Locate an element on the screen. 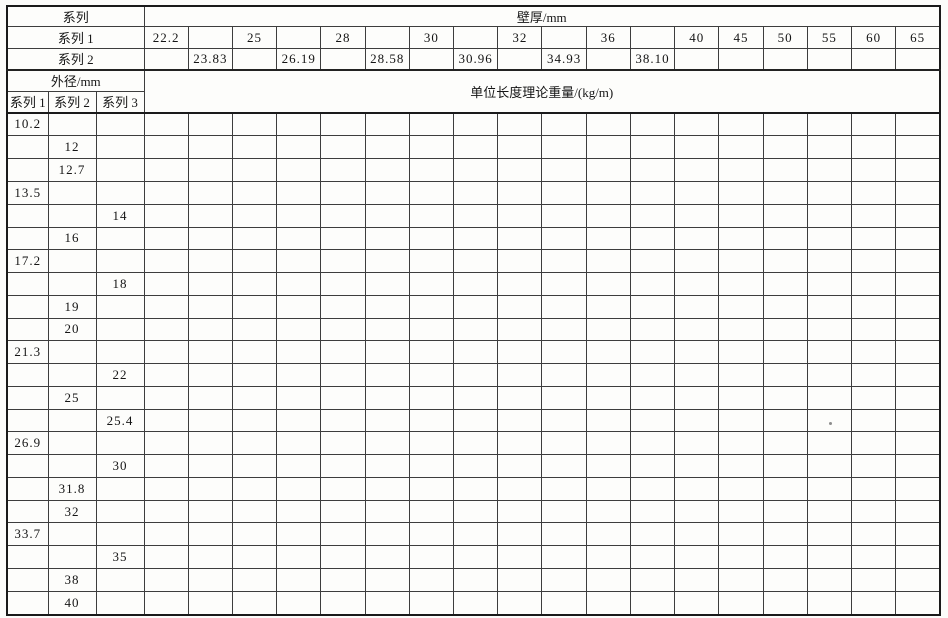  thickness-series2-value-cell: 23.83 is located at coordinates (210, 59).